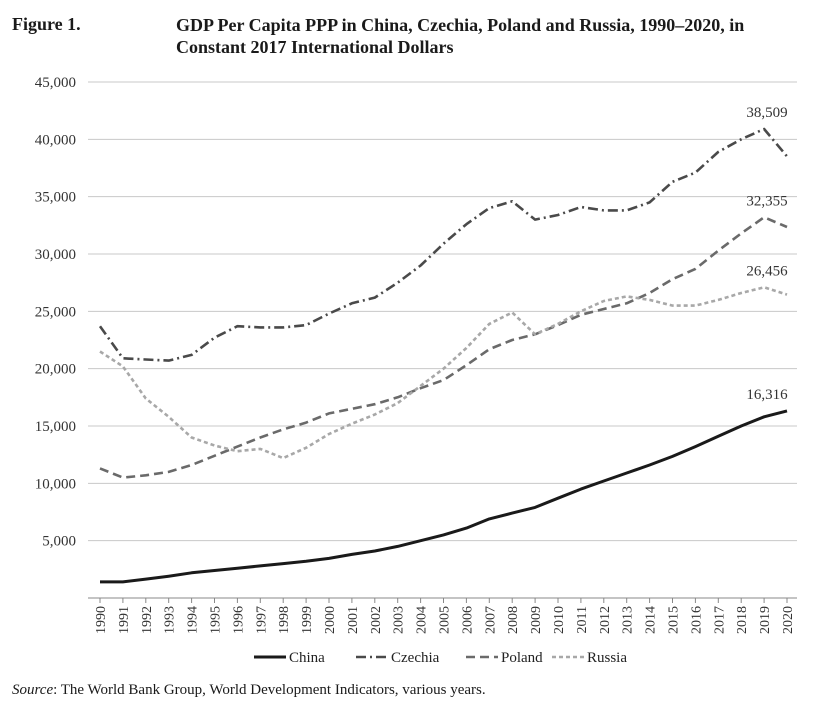 The image size is (831, 710). What do you see at coordinates (55, 83) in the screenshot?
I see `y-tick-label: 45,000` at bounding box center [55, 83].